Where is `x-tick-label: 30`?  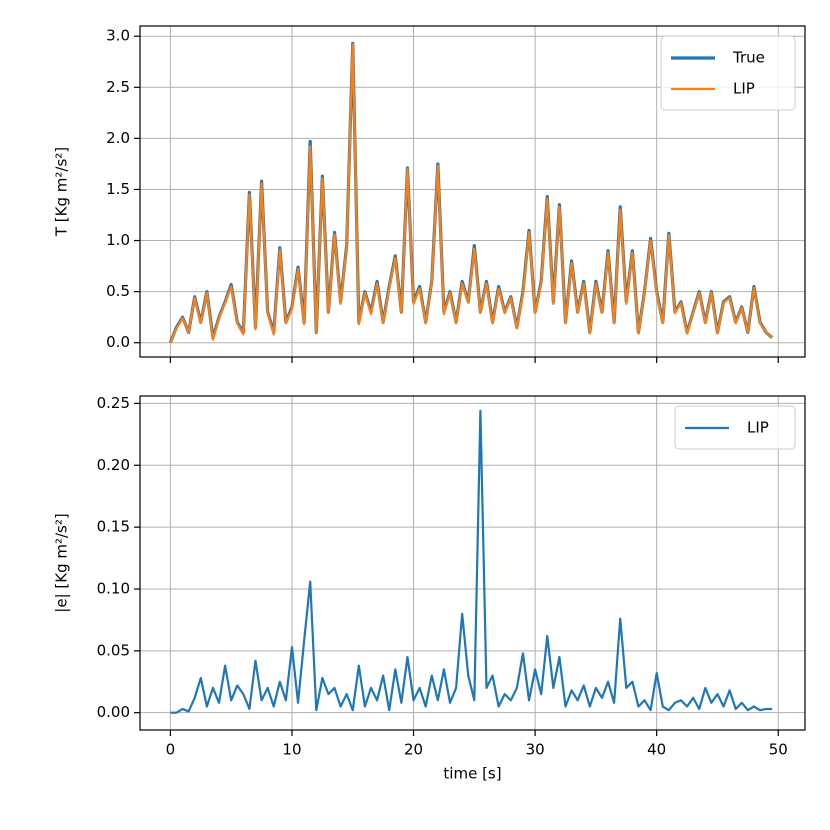 x-tick-label: 30 is located at coordinates (535, 750).